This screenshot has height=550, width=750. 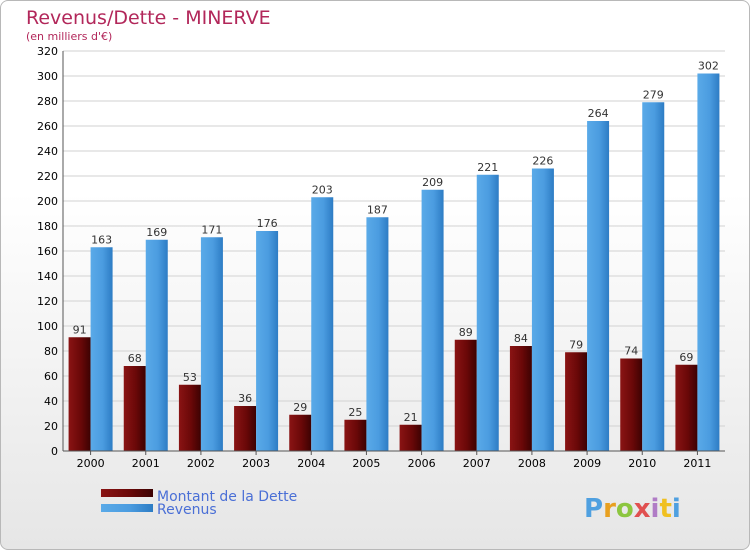 I want to click on data-label-revenus: 187, so click(x=377, y=209).